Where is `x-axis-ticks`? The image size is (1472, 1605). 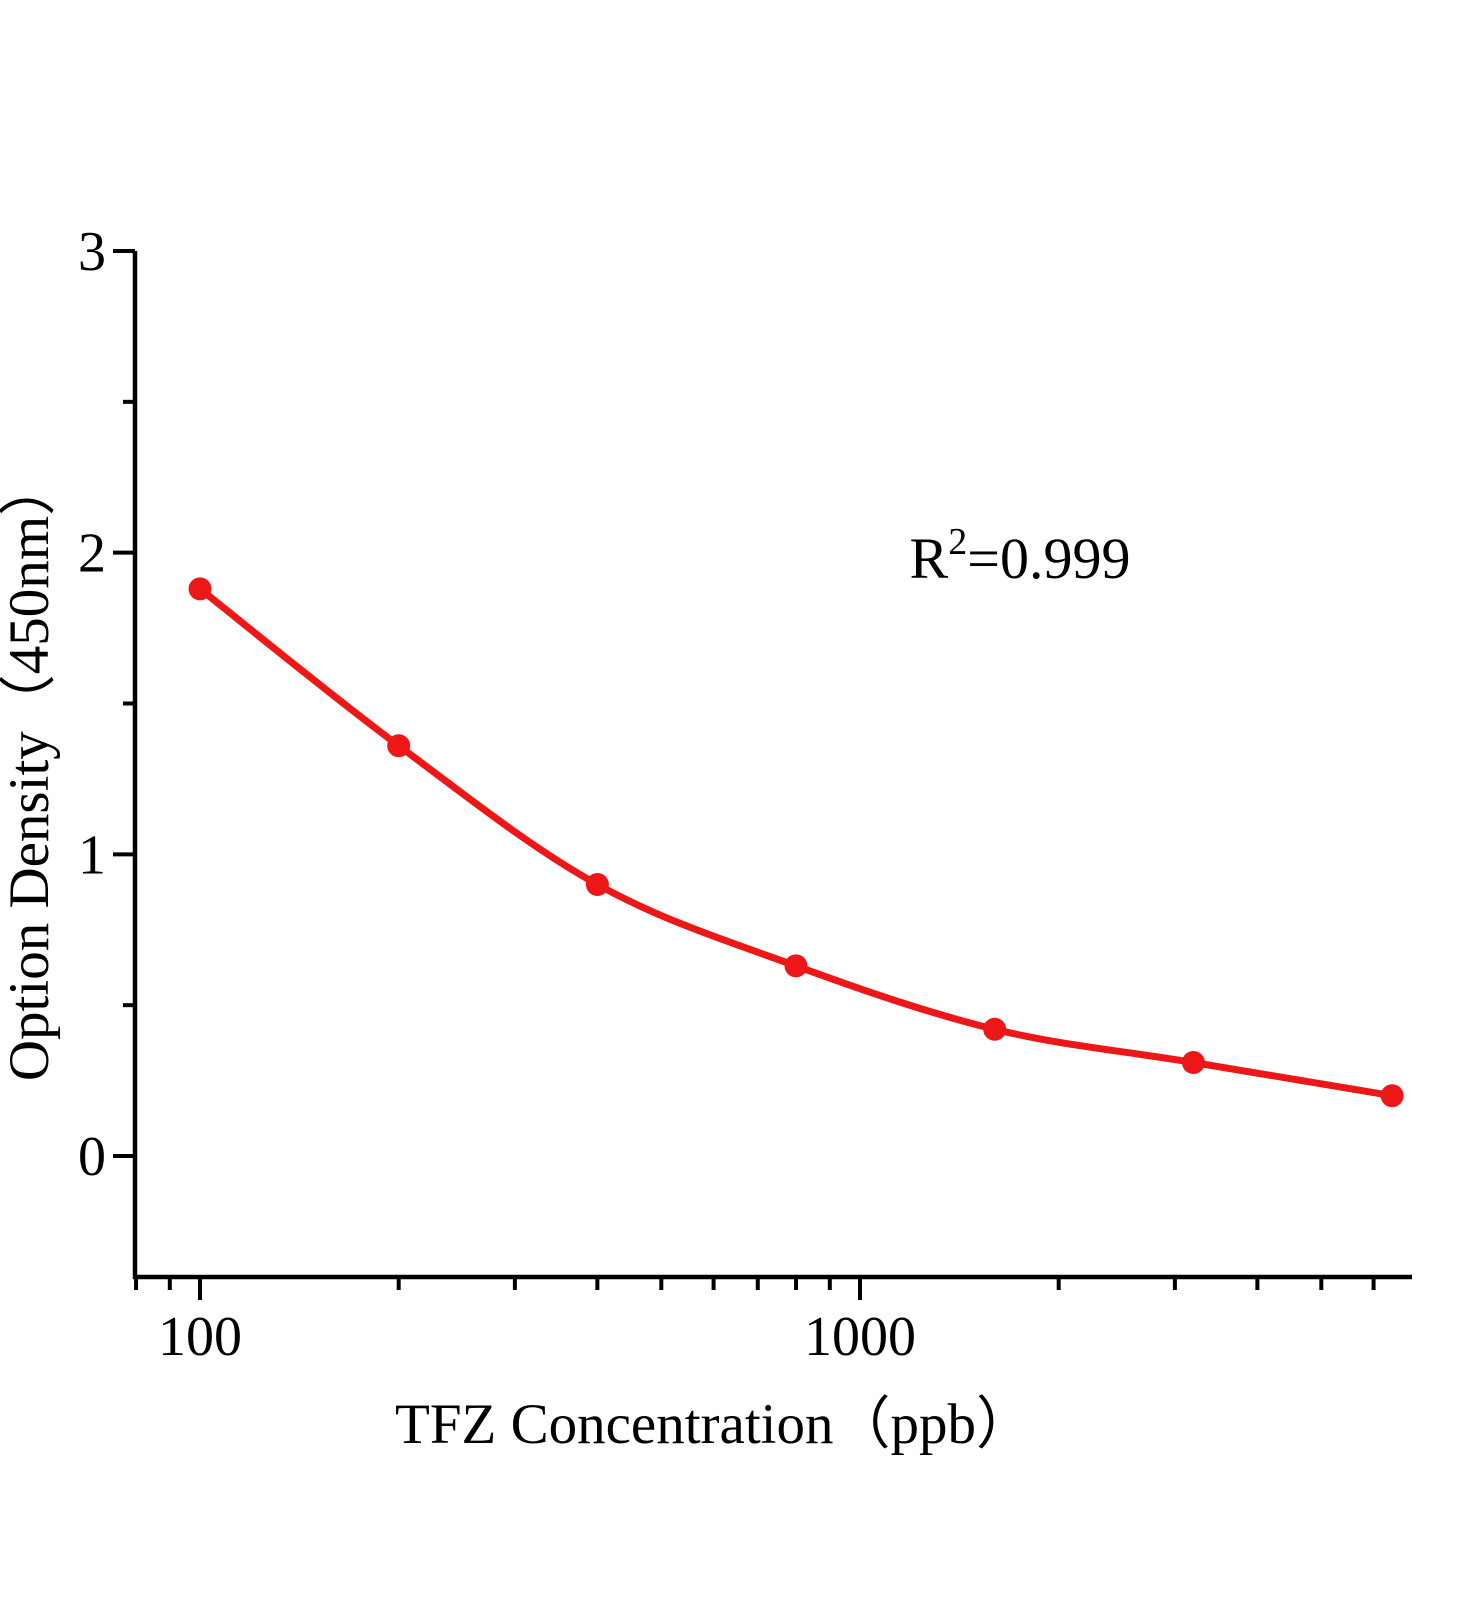 x-axis-ticks is located at coordinates (755, 1288).